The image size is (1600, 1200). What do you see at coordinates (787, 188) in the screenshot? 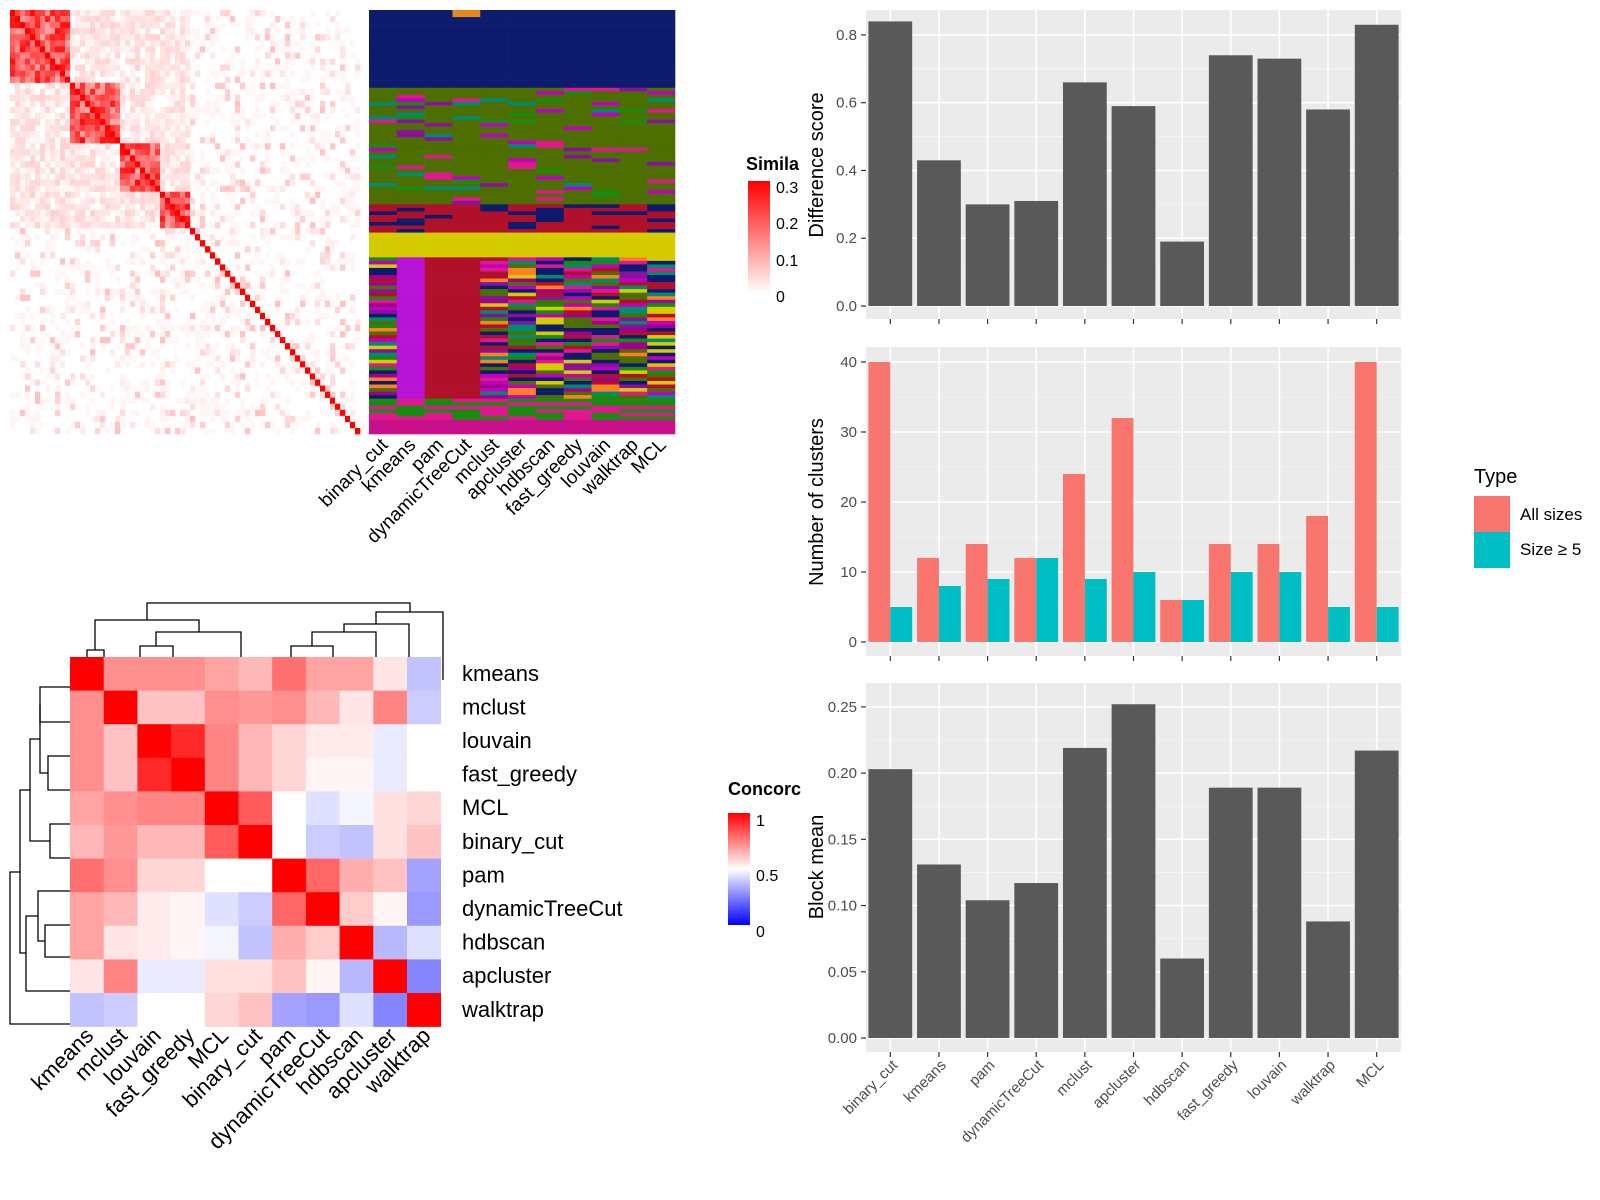
I see `similarity-legend-tick: 0.3` at bounding box center [787, 188].